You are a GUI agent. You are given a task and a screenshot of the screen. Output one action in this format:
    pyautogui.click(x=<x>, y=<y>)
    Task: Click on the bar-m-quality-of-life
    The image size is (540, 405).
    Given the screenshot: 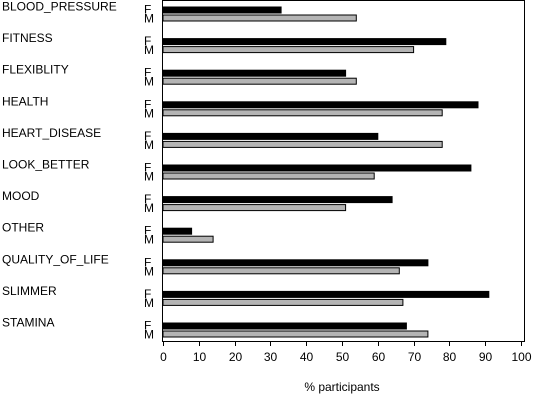 What is the action you would take?
    pyautogui.click(x=281, y=271)
    